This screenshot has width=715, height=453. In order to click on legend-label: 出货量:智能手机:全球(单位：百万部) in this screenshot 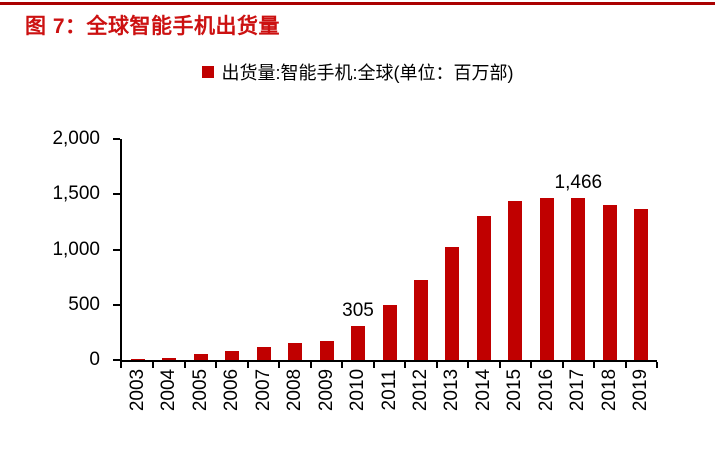, I will do `click(367, 73)`.